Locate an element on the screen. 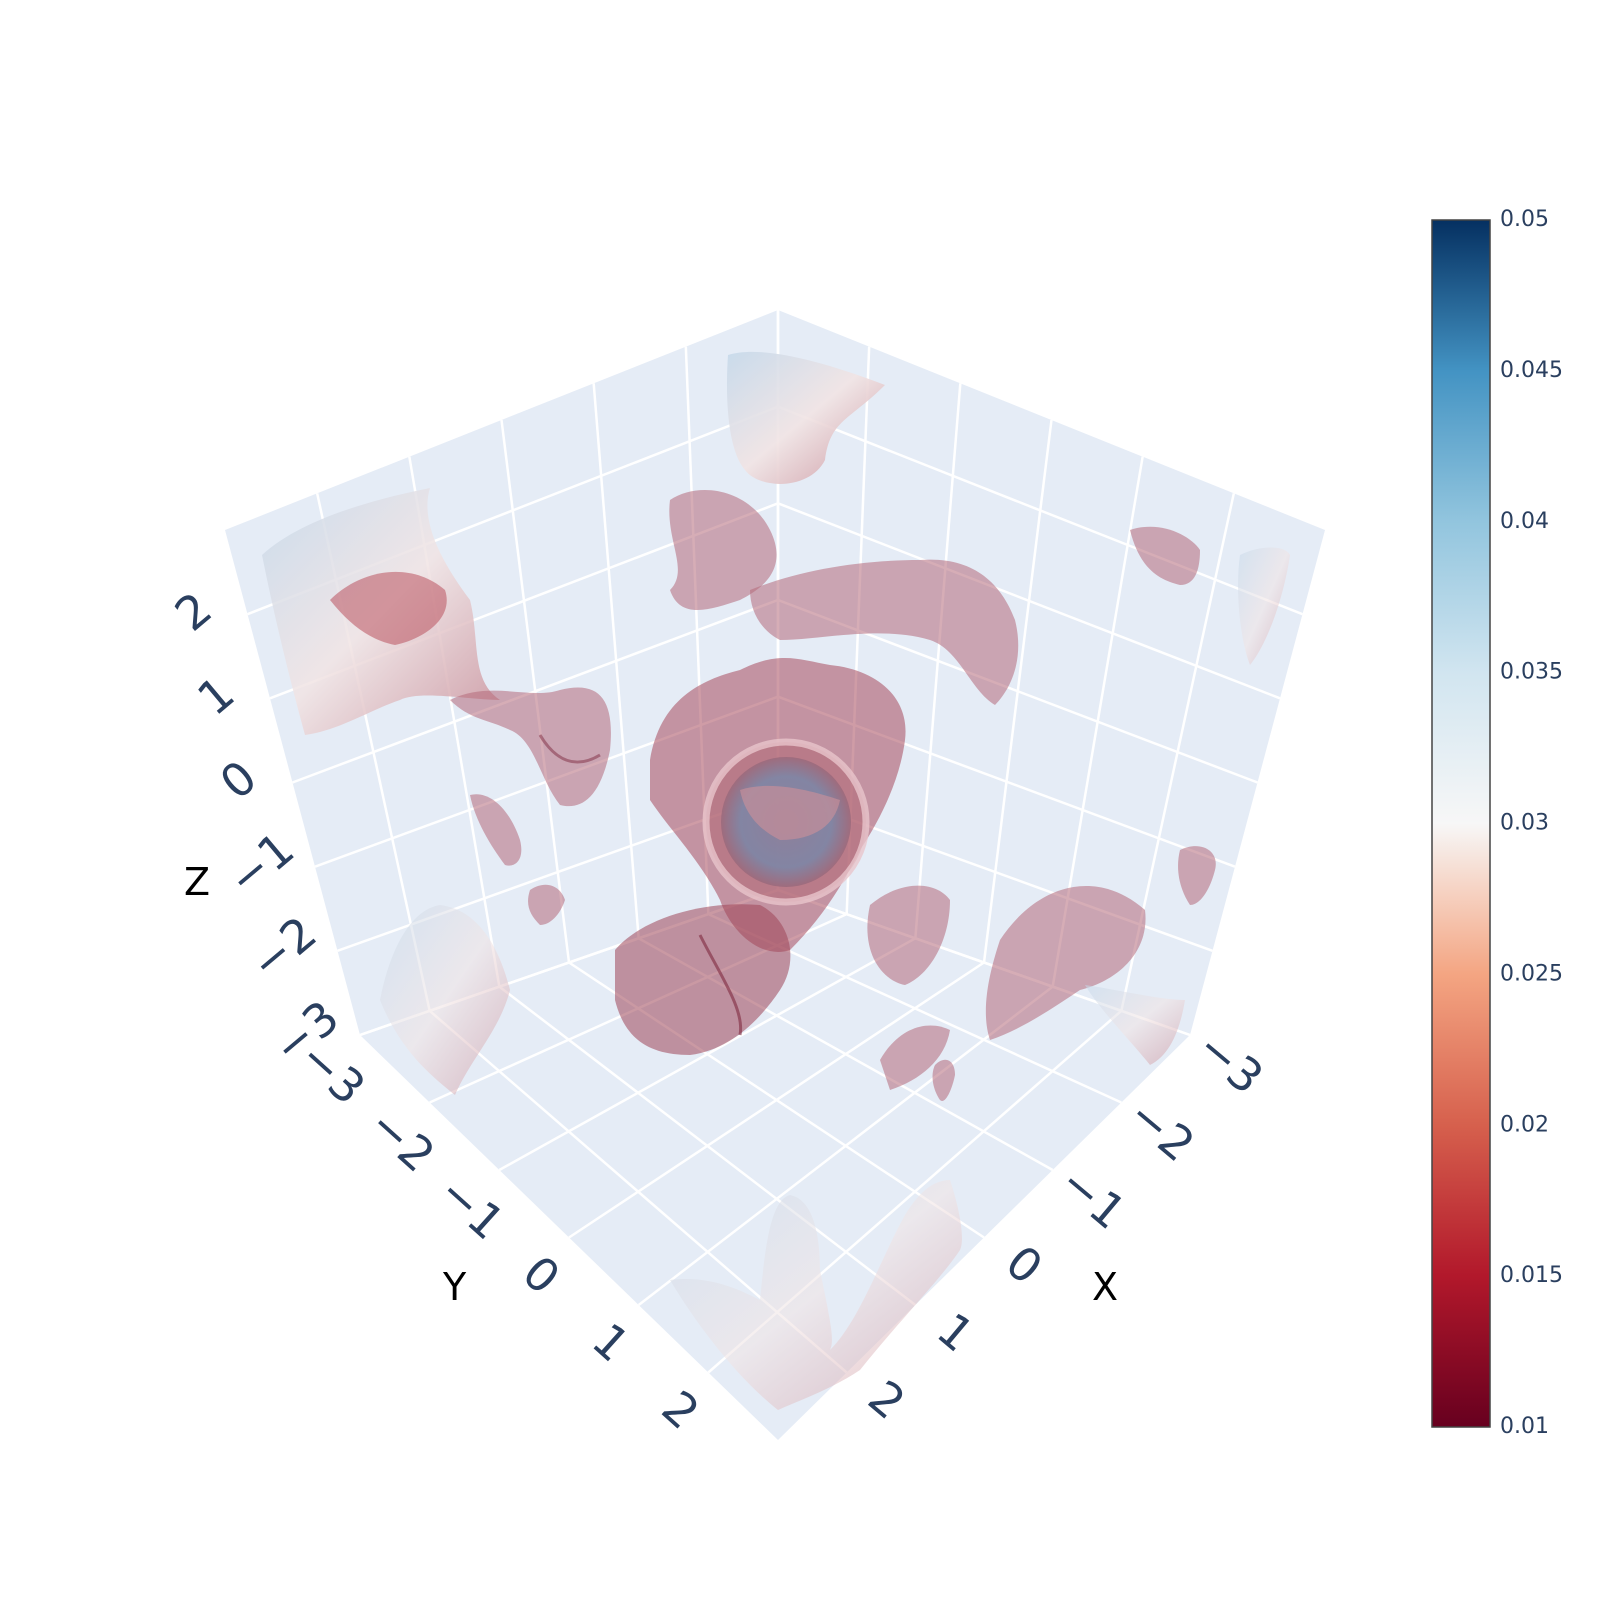 The width and height of the screenshot is (1600, 1600). colorbar-tick-label: 0.025 is located at coordinates (1531, 973).